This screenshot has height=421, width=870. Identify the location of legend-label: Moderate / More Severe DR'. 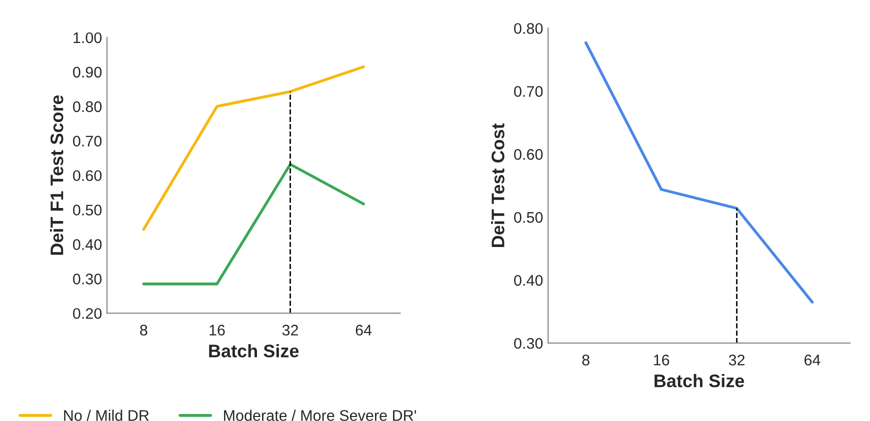
(320, 415).